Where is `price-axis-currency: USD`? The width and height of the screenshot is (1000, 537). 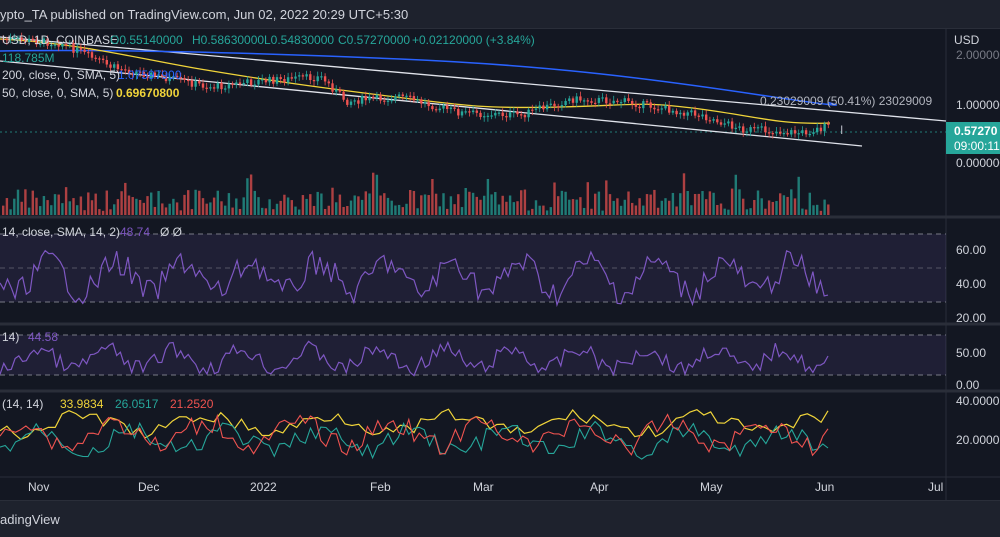 price-axis-currency: USD is located at coordinates (967, 40).